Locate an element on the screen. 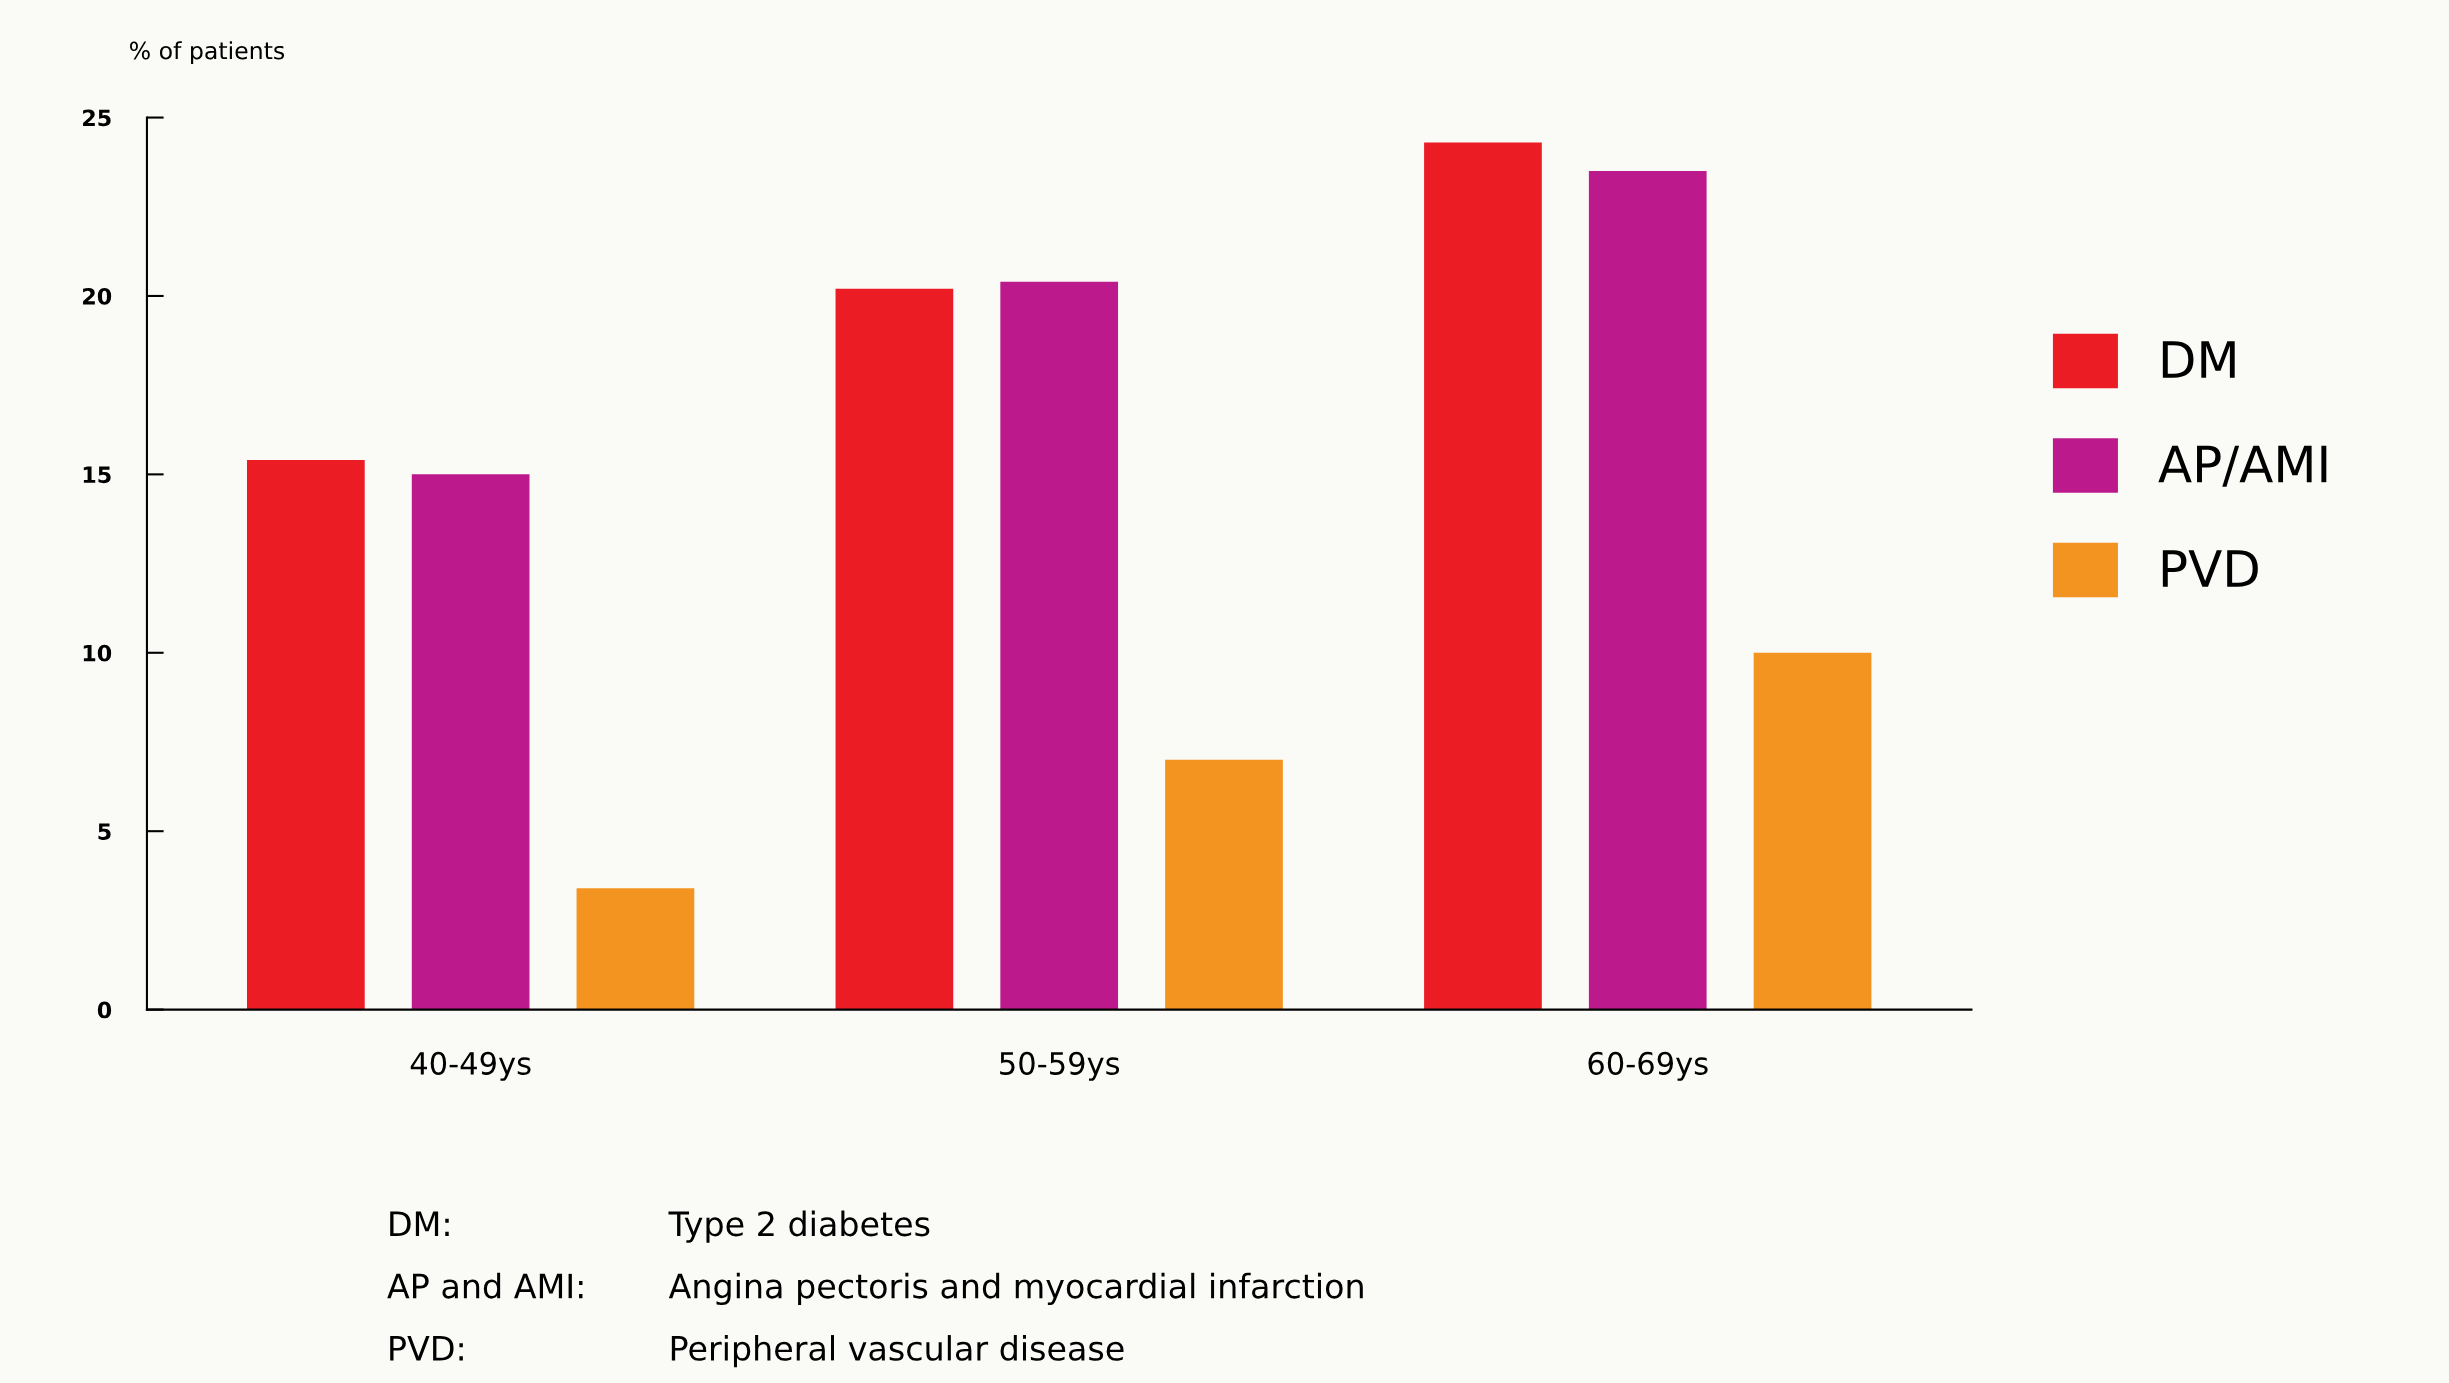 This screenshot has width=2449, height=1383. y-tick-label: 25 is located at coordinates (97, 118).